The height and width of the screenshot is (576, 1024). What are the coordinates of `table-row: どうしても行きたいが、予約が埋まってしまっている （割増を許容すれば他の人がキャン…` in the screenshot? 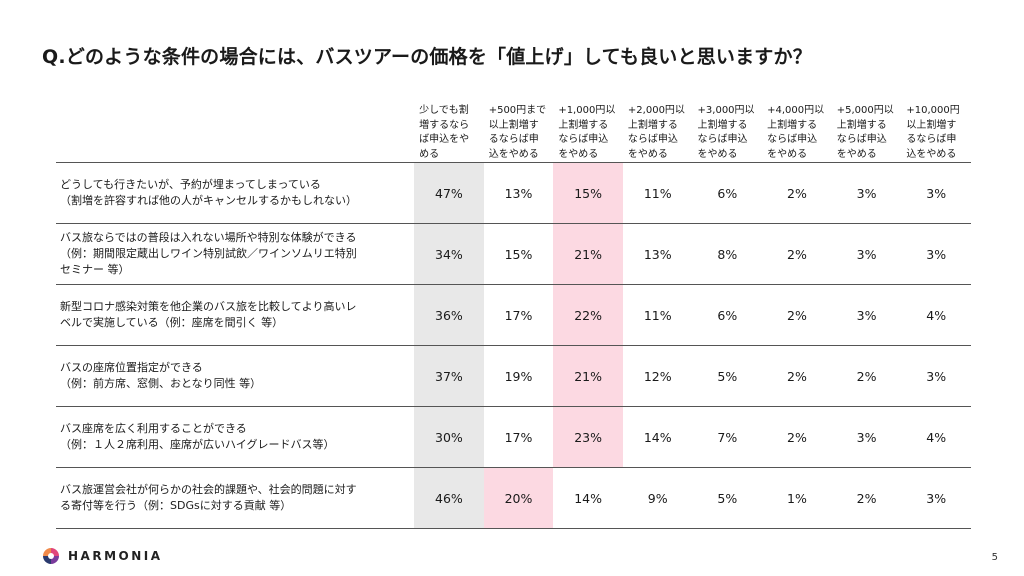 It's located at (513, 193).